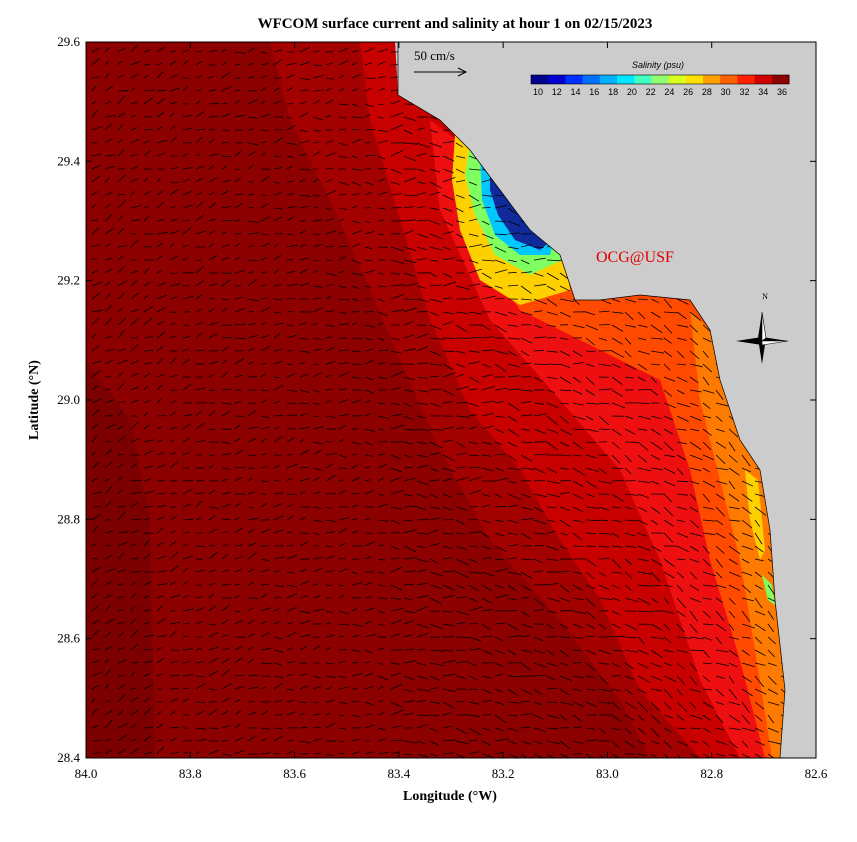 This screenshot has height=842, width=857. Describe the element at coordinates (294, 773) in the screenshot. I see `x-tick-label: 83.6` at that location.